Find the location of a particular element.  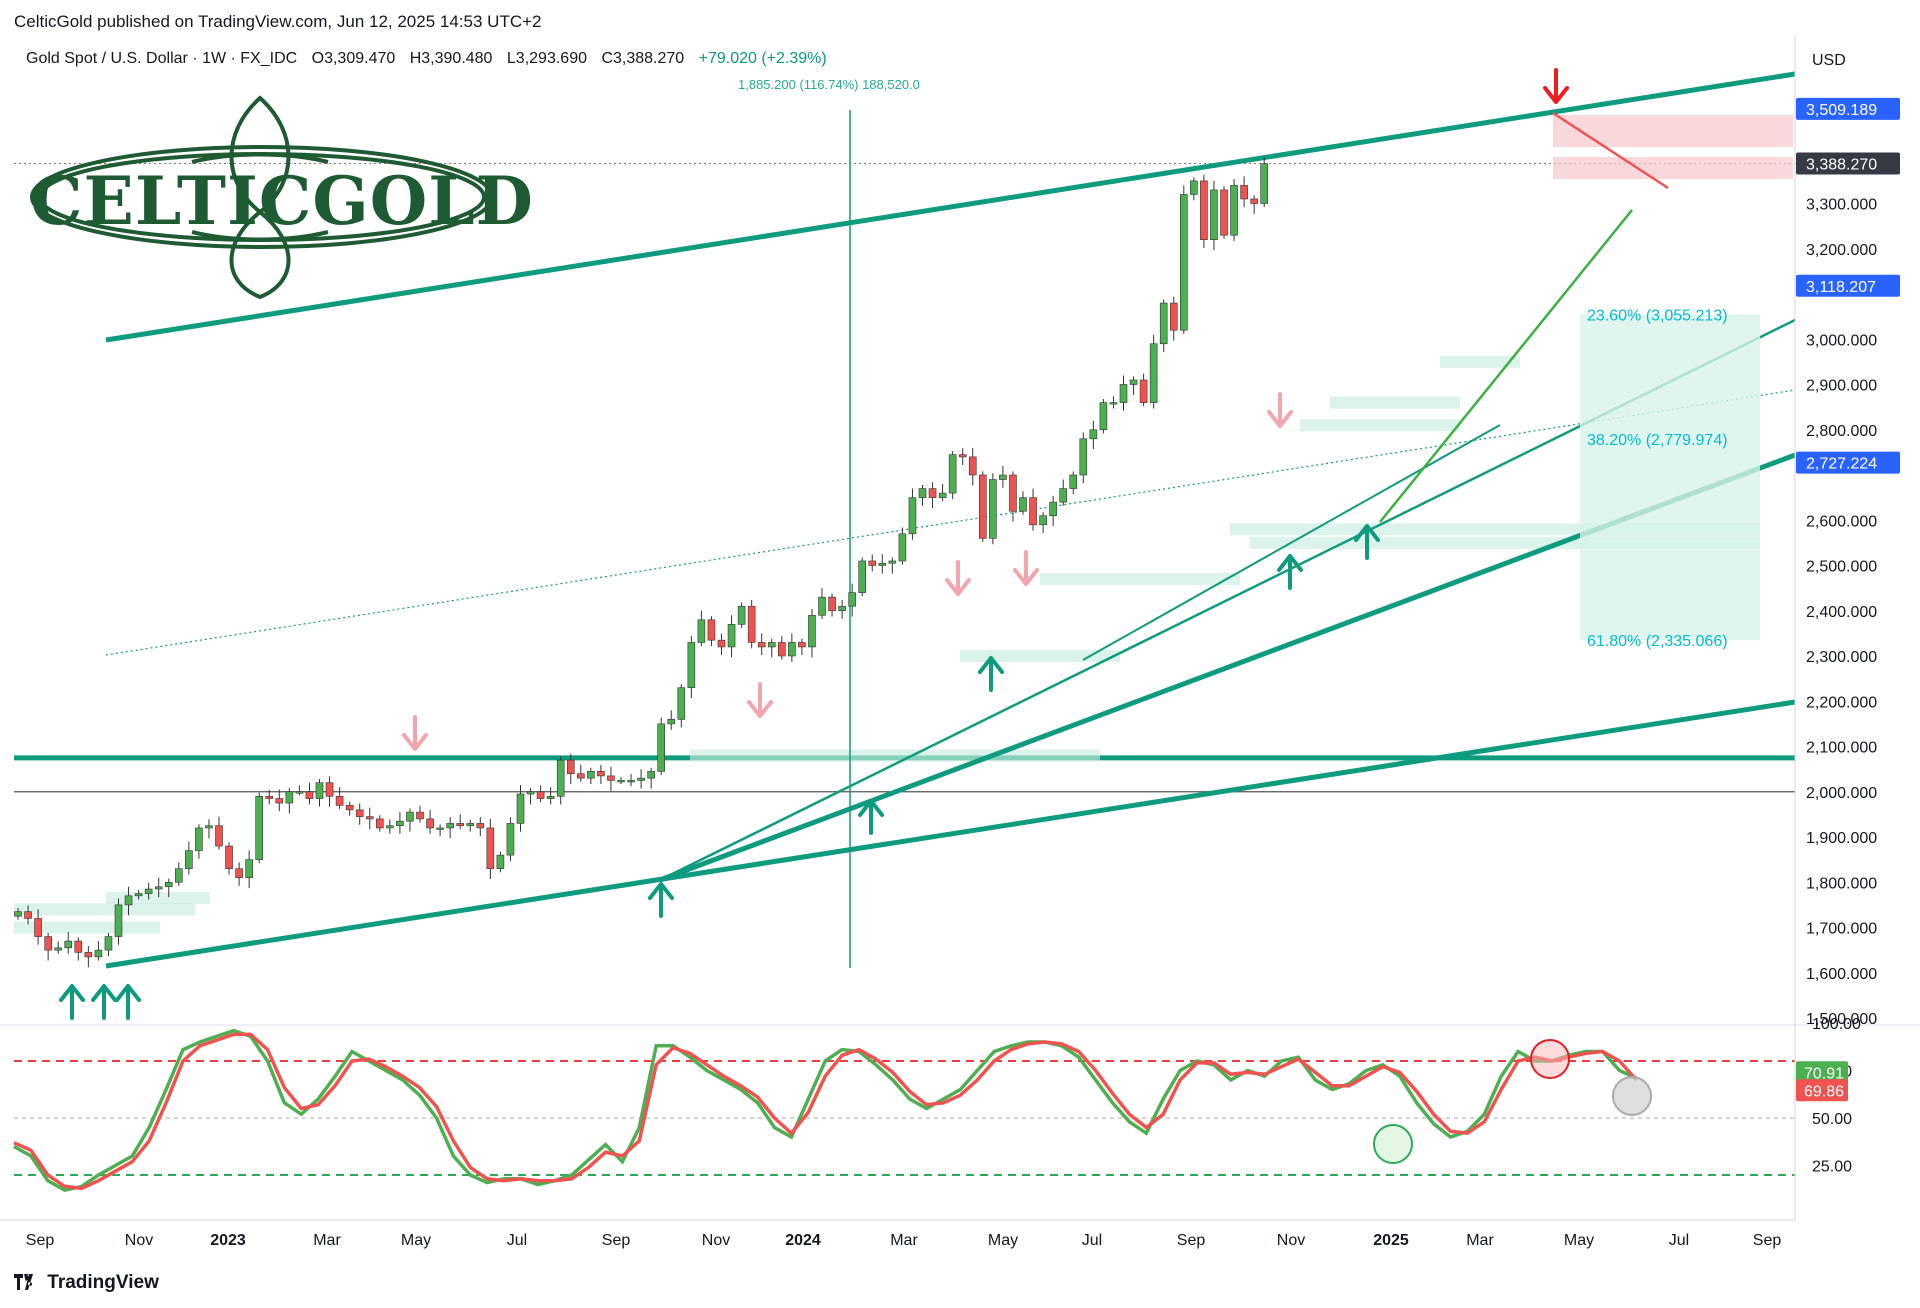

stoch-value-badge is located at coordinates (1822, 1090).